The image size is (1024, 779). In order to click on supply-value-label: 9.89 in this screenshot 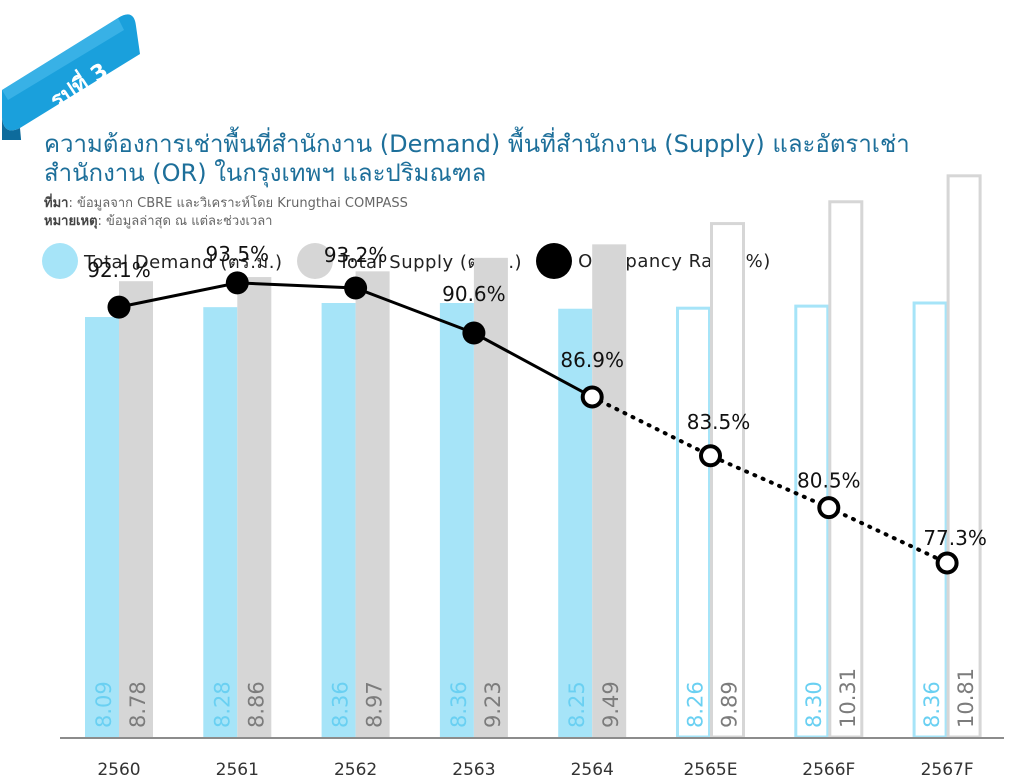, I will do `click(730, 704)`.